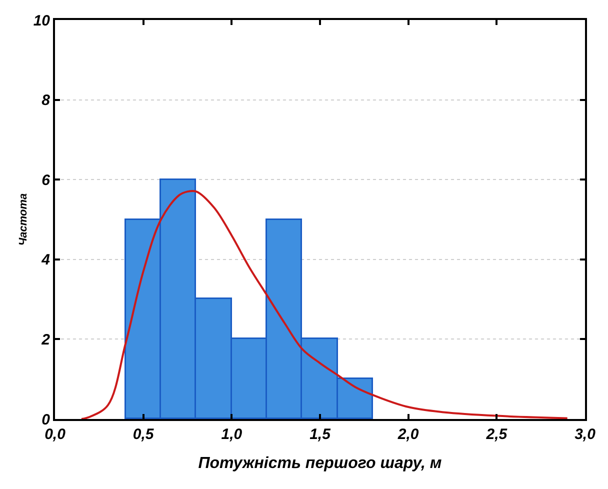  I want to click on x-tick-label: 3,0, so click(585, 434).